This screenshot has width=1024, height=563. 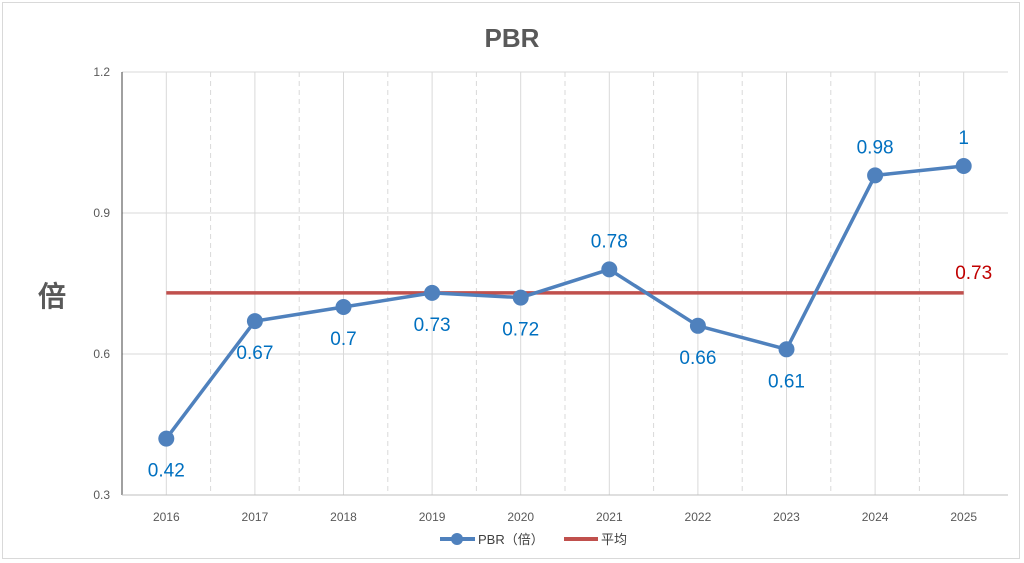 What do you see at coordinates (786, 381) in the screenshot?
I see `pbr-data-label: 0.61` at bounding box center [786, 381].